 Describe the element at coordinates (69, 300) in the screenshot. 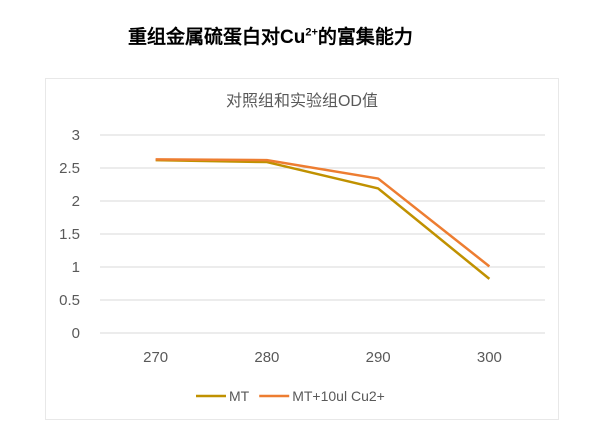

I see `y-tick-label: 0.5` at that location.